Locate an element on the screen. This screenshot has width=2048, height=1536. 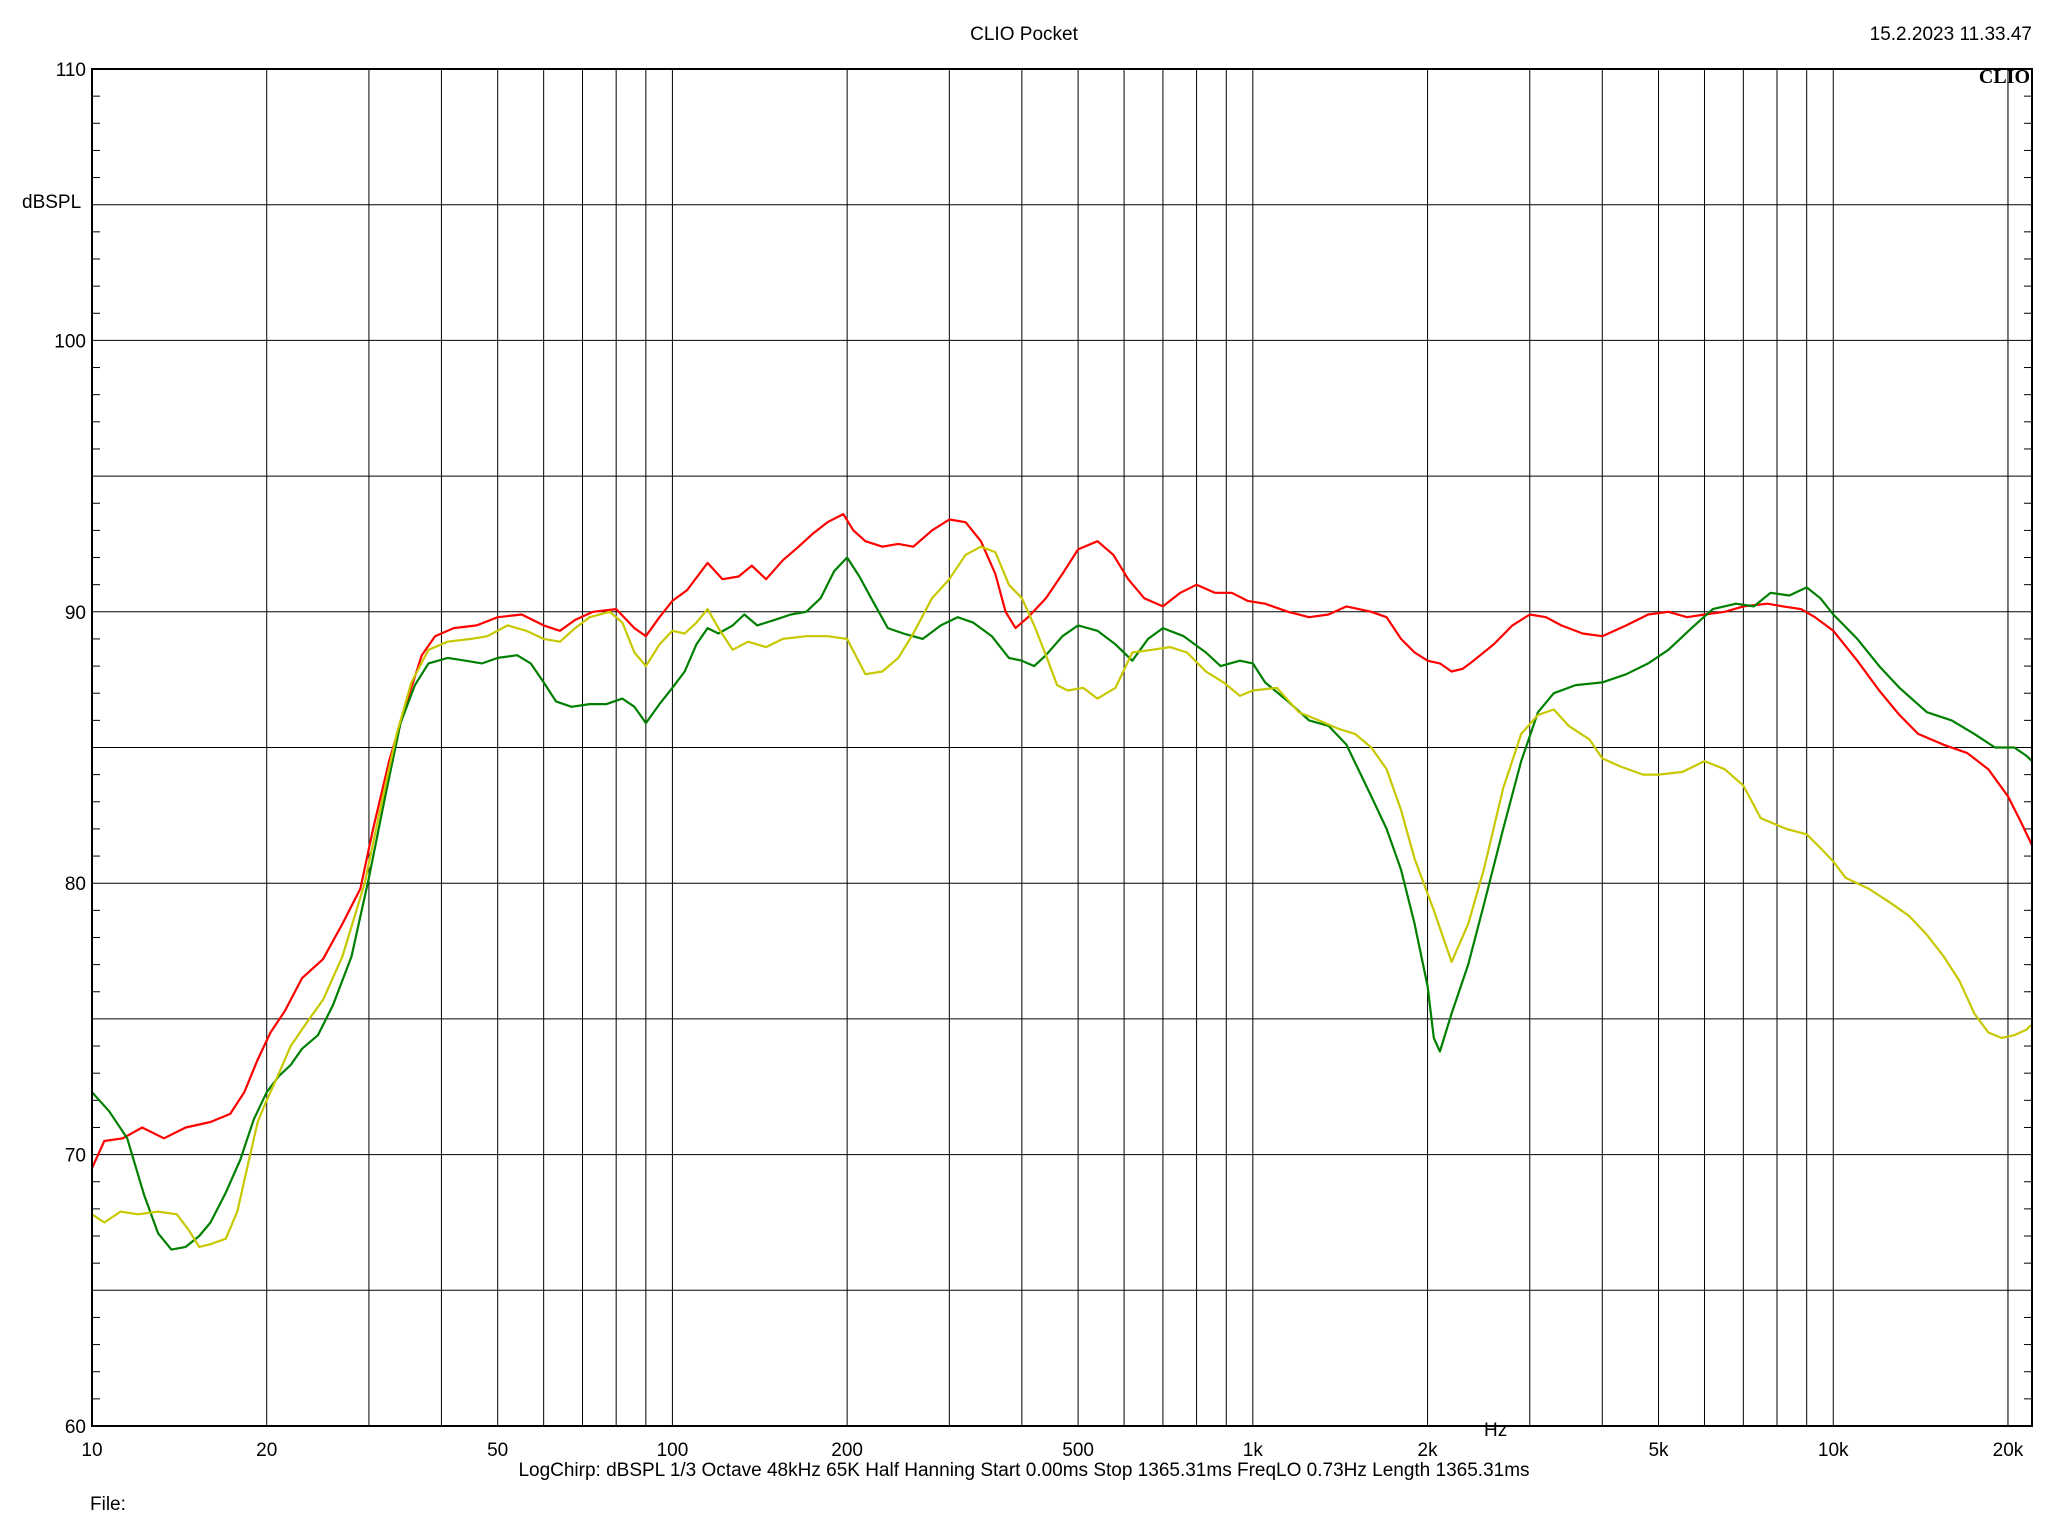
y-tick-label: 90 is located at coordinates (75, 613).